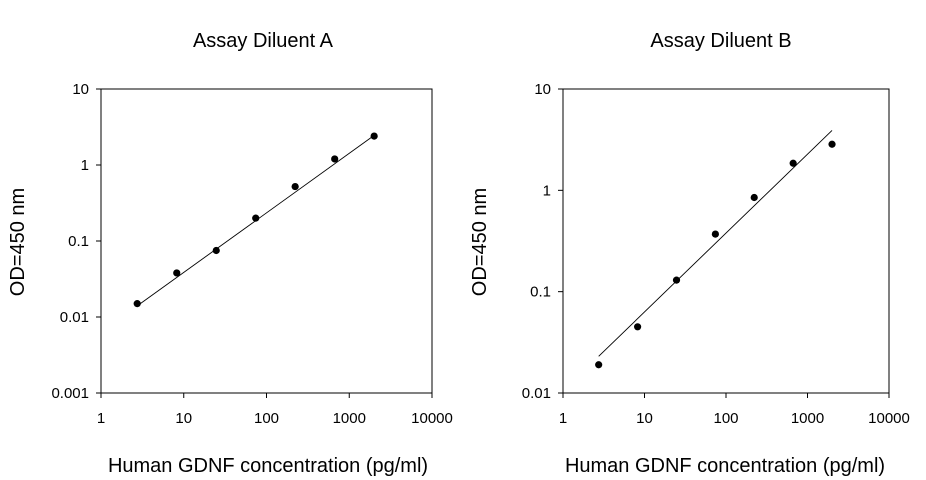  Describe the element at coordinates (263, 41) in the screenshot. I see `chart-a-title: Assay Diluent A` at that location.